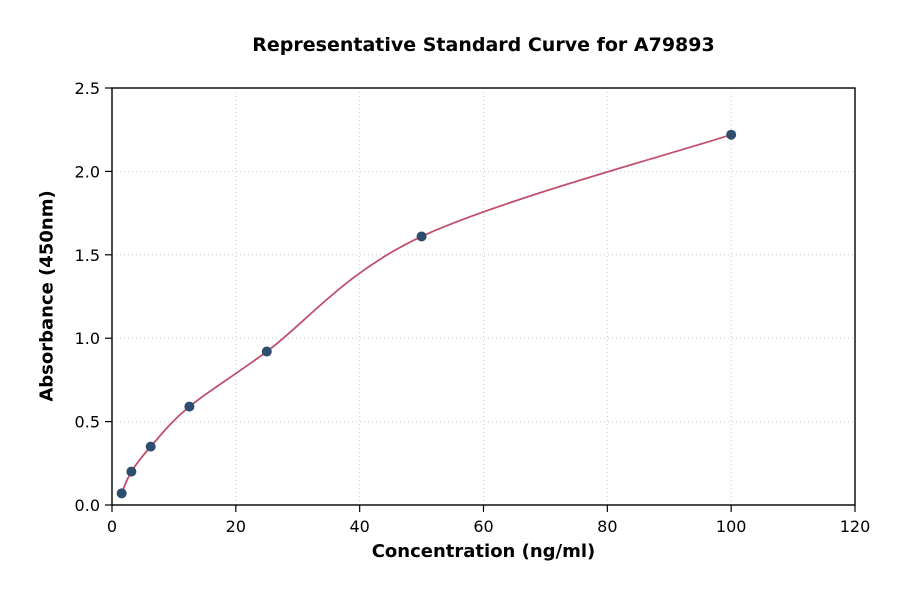  Describe the element at coordinates (87, 422) in the screenshot. I see `y-tick-label: 0.5` at that location.